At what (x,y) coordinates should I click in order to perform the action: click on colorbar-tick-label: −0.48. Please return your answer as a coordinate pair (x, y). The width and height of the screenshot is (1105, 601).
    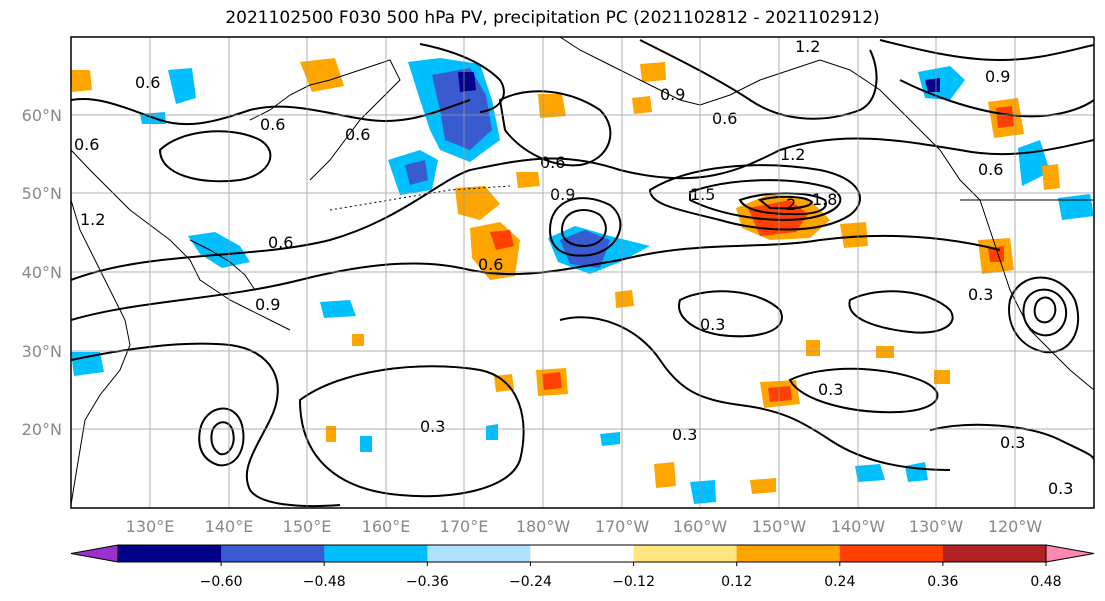
    Looking at the image, I should click on (324, 582).